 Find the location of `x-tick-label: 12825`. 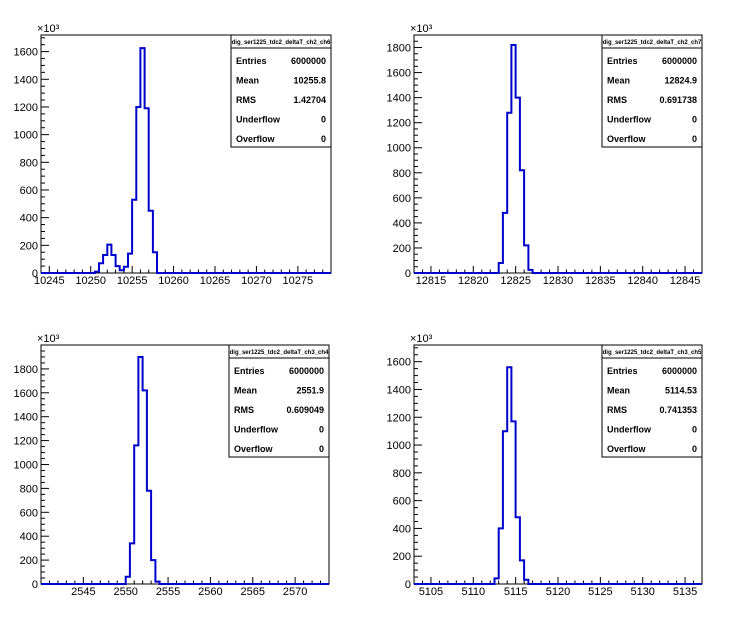

x-tick-label: 12825 is located at coordinates (515, 281).